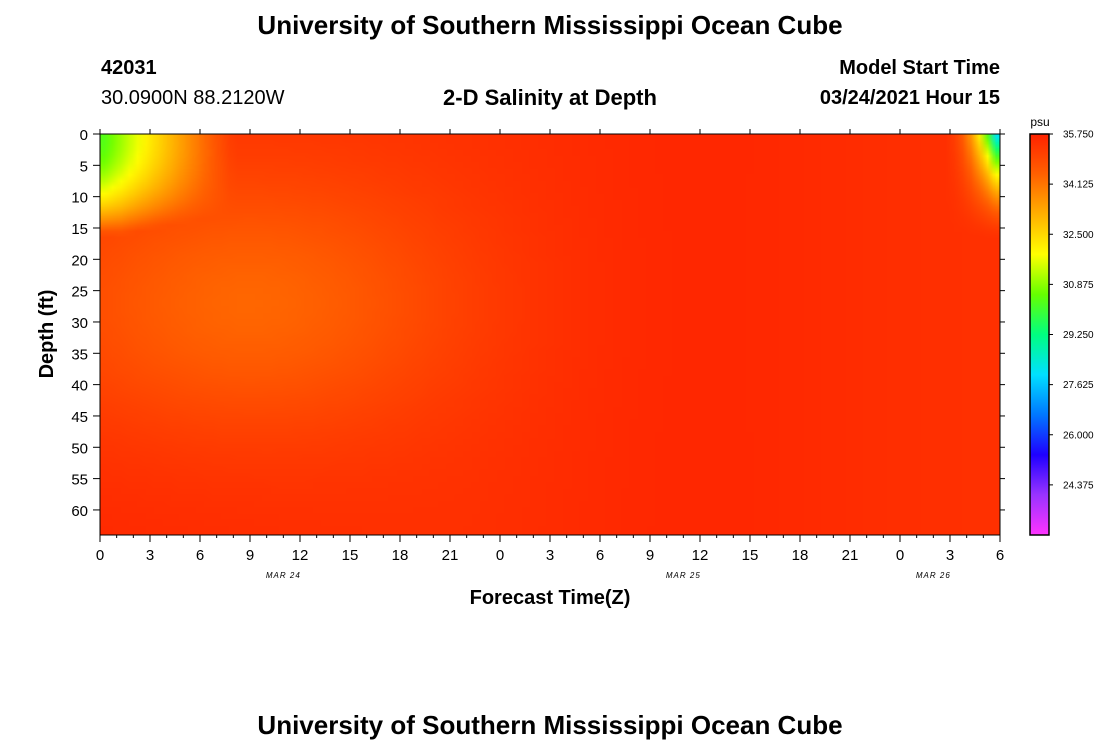 This screenshot has height=750, width=1100. I want to click on colorbar-label: 34.125, so click(1078, 185).